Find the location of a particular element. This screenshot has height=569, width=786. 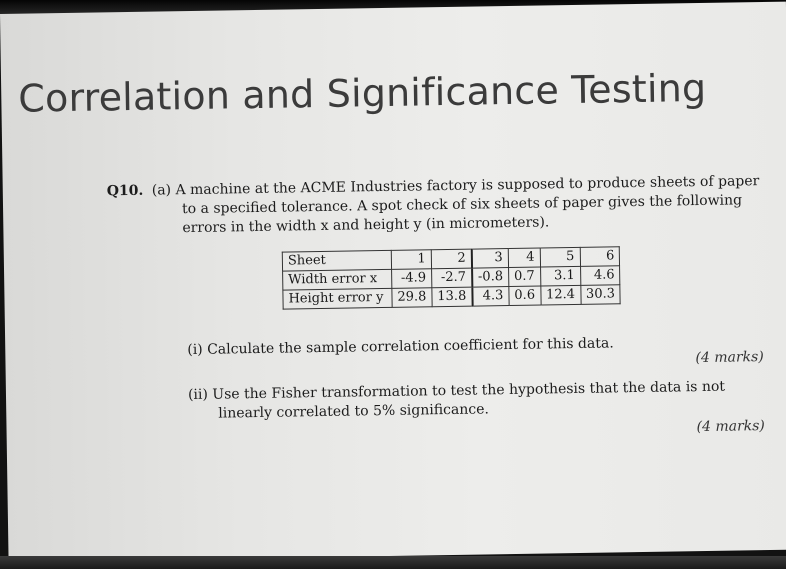

table-cell: -2.7 is located at coordinates (452, 278).